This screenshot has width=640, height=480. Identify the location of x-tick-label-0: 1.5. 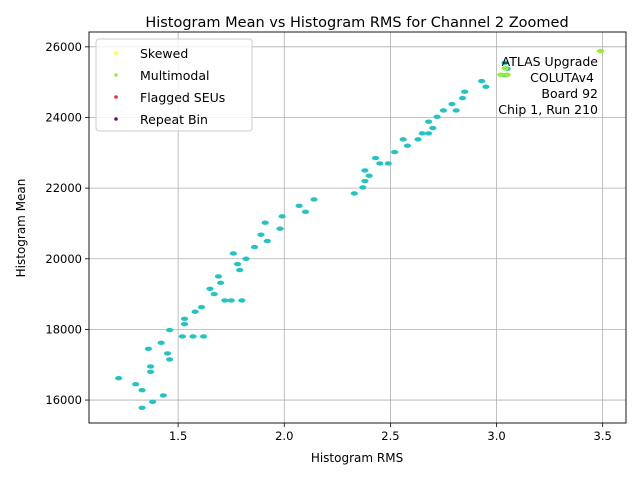
(178, 436).